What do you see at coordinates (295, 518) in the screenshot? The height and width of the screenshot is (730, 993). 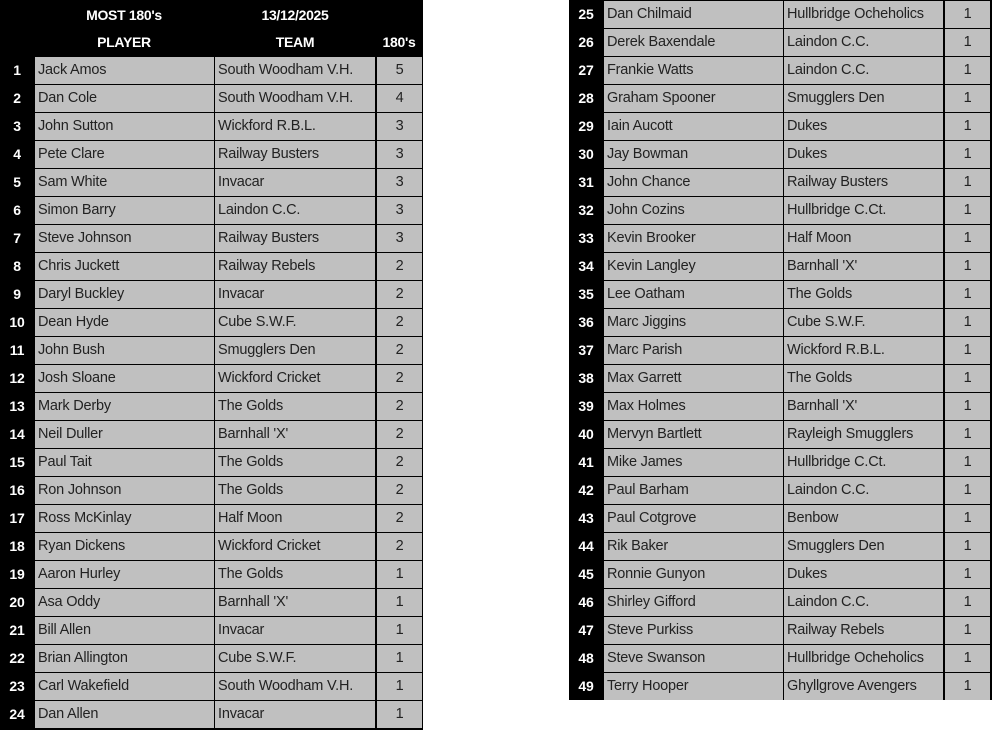 I see `team-cell: Half Moon` at bounding box center [295, 518].